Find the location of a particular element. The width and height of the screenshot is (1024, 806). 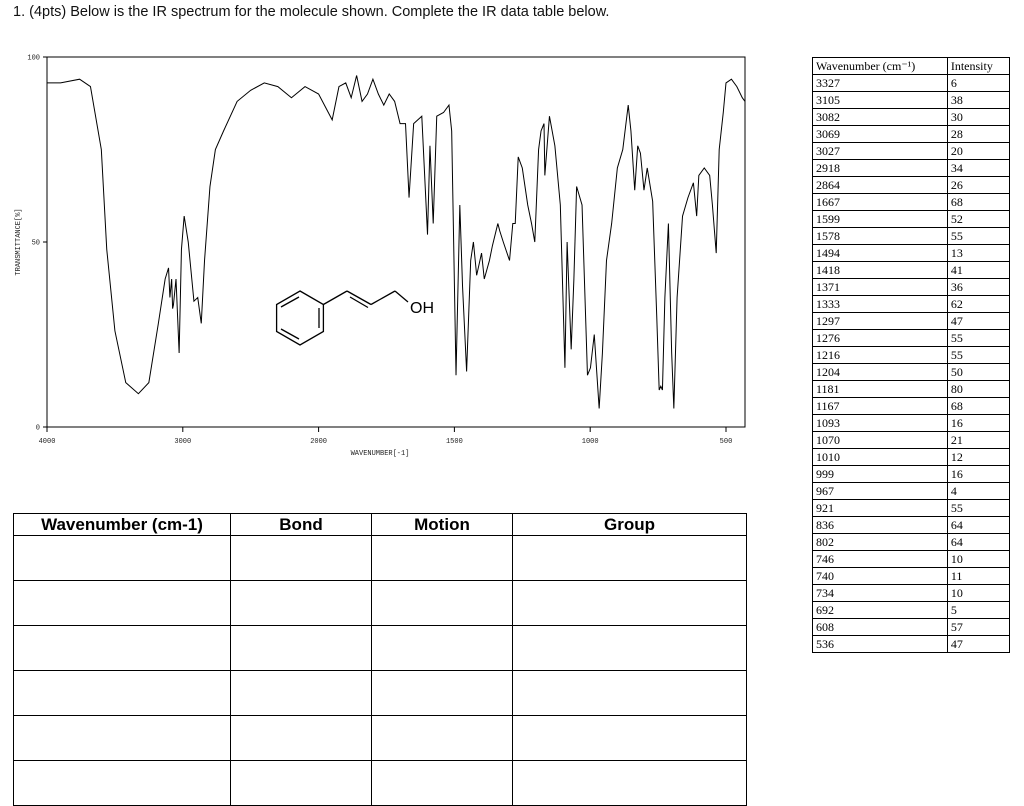

intensity-cell: 28 is located at coordinates (978, 134).